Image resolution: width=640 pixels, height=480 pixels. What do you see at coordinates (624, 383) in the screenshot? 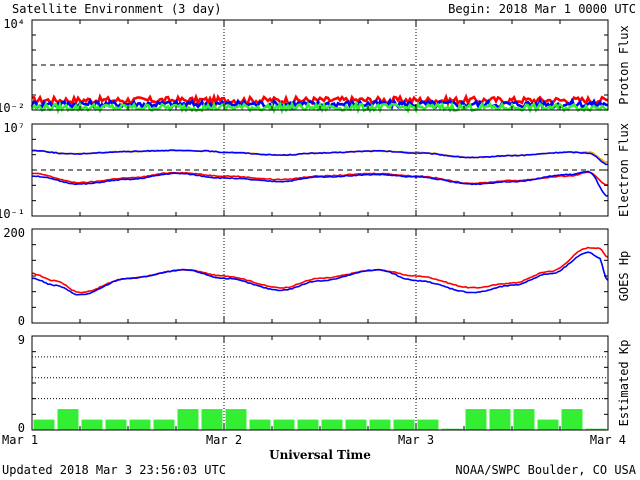
I see `y-axis-label: Estimated Kp` at bounding box center [624, 383].